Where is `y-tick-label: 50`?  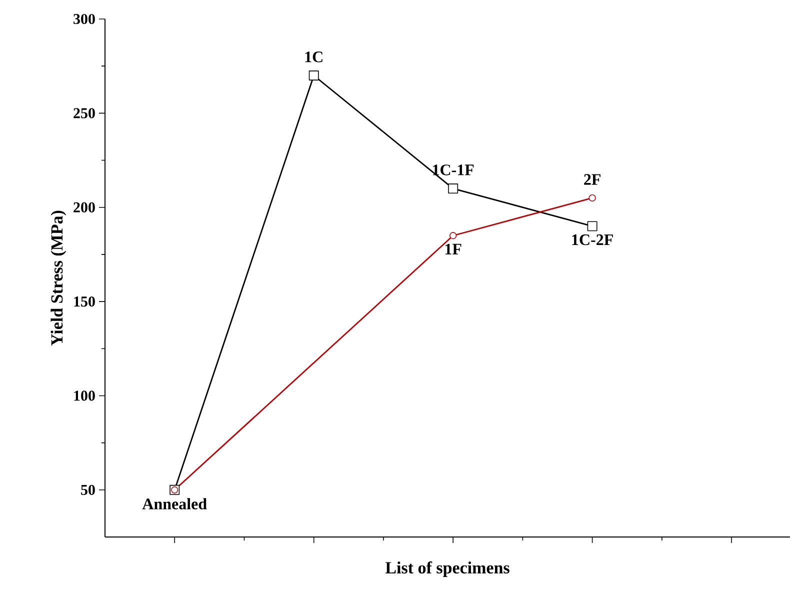
y-tick-label: 50 is located at coordinates (88, 489).